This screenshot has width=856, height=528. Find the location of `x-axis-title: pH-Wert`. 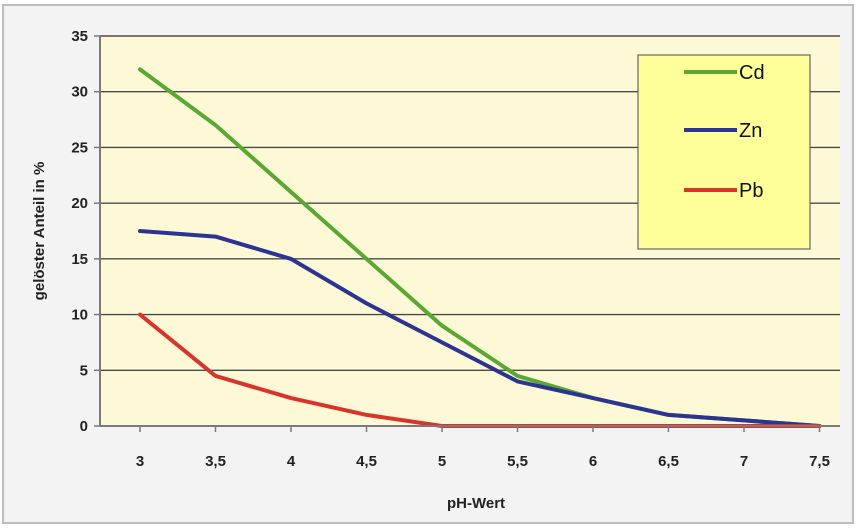

x-axis-title: pH-Wert is located at coordinates (476, 503).